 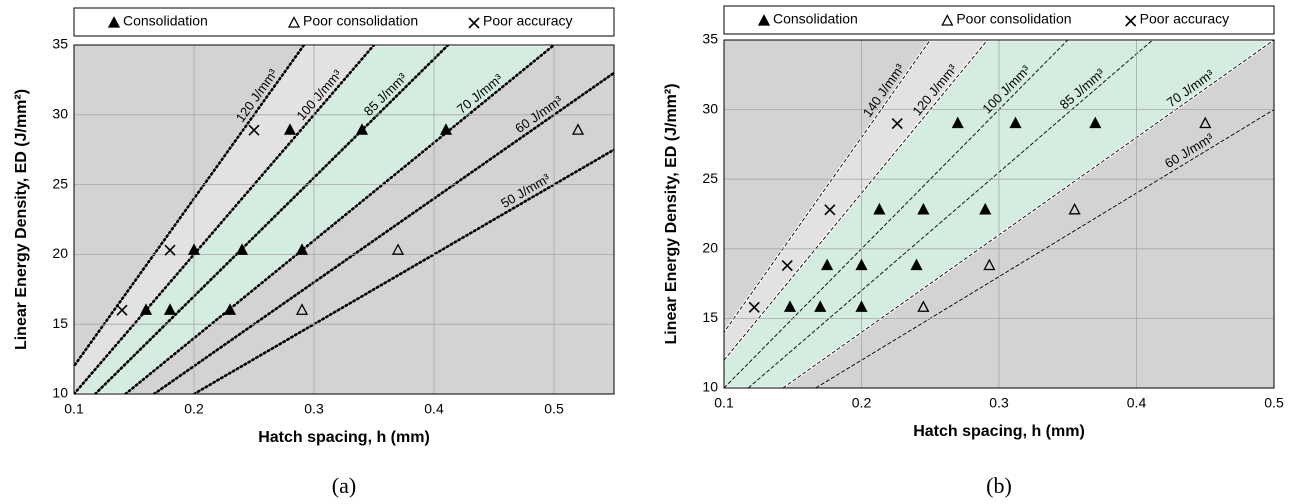 What do you see at coordinates (344, 485) in the screenshot?
I see `caption: (a)` at bounding box center [344, 485].